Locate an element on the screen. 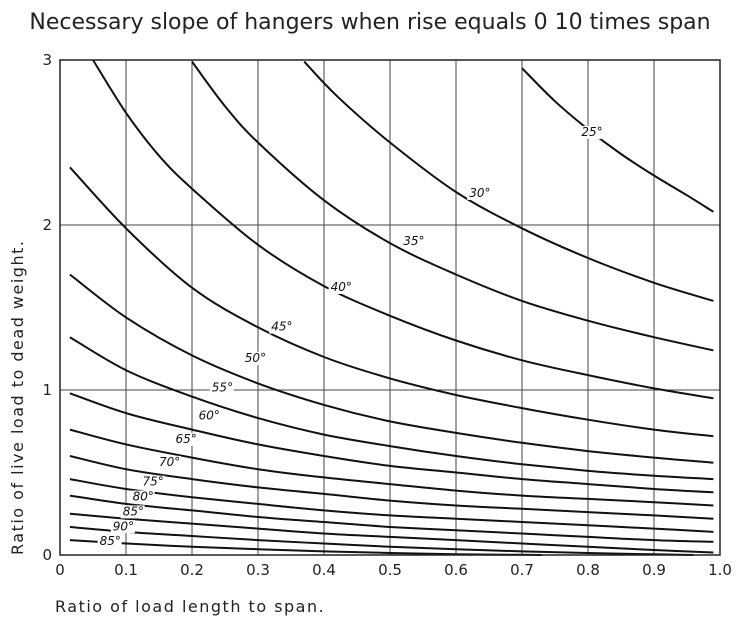 The image size is (740, 624). y-axis-label: Ratio of live load to dead weight. is located at coordinates (17, 397).